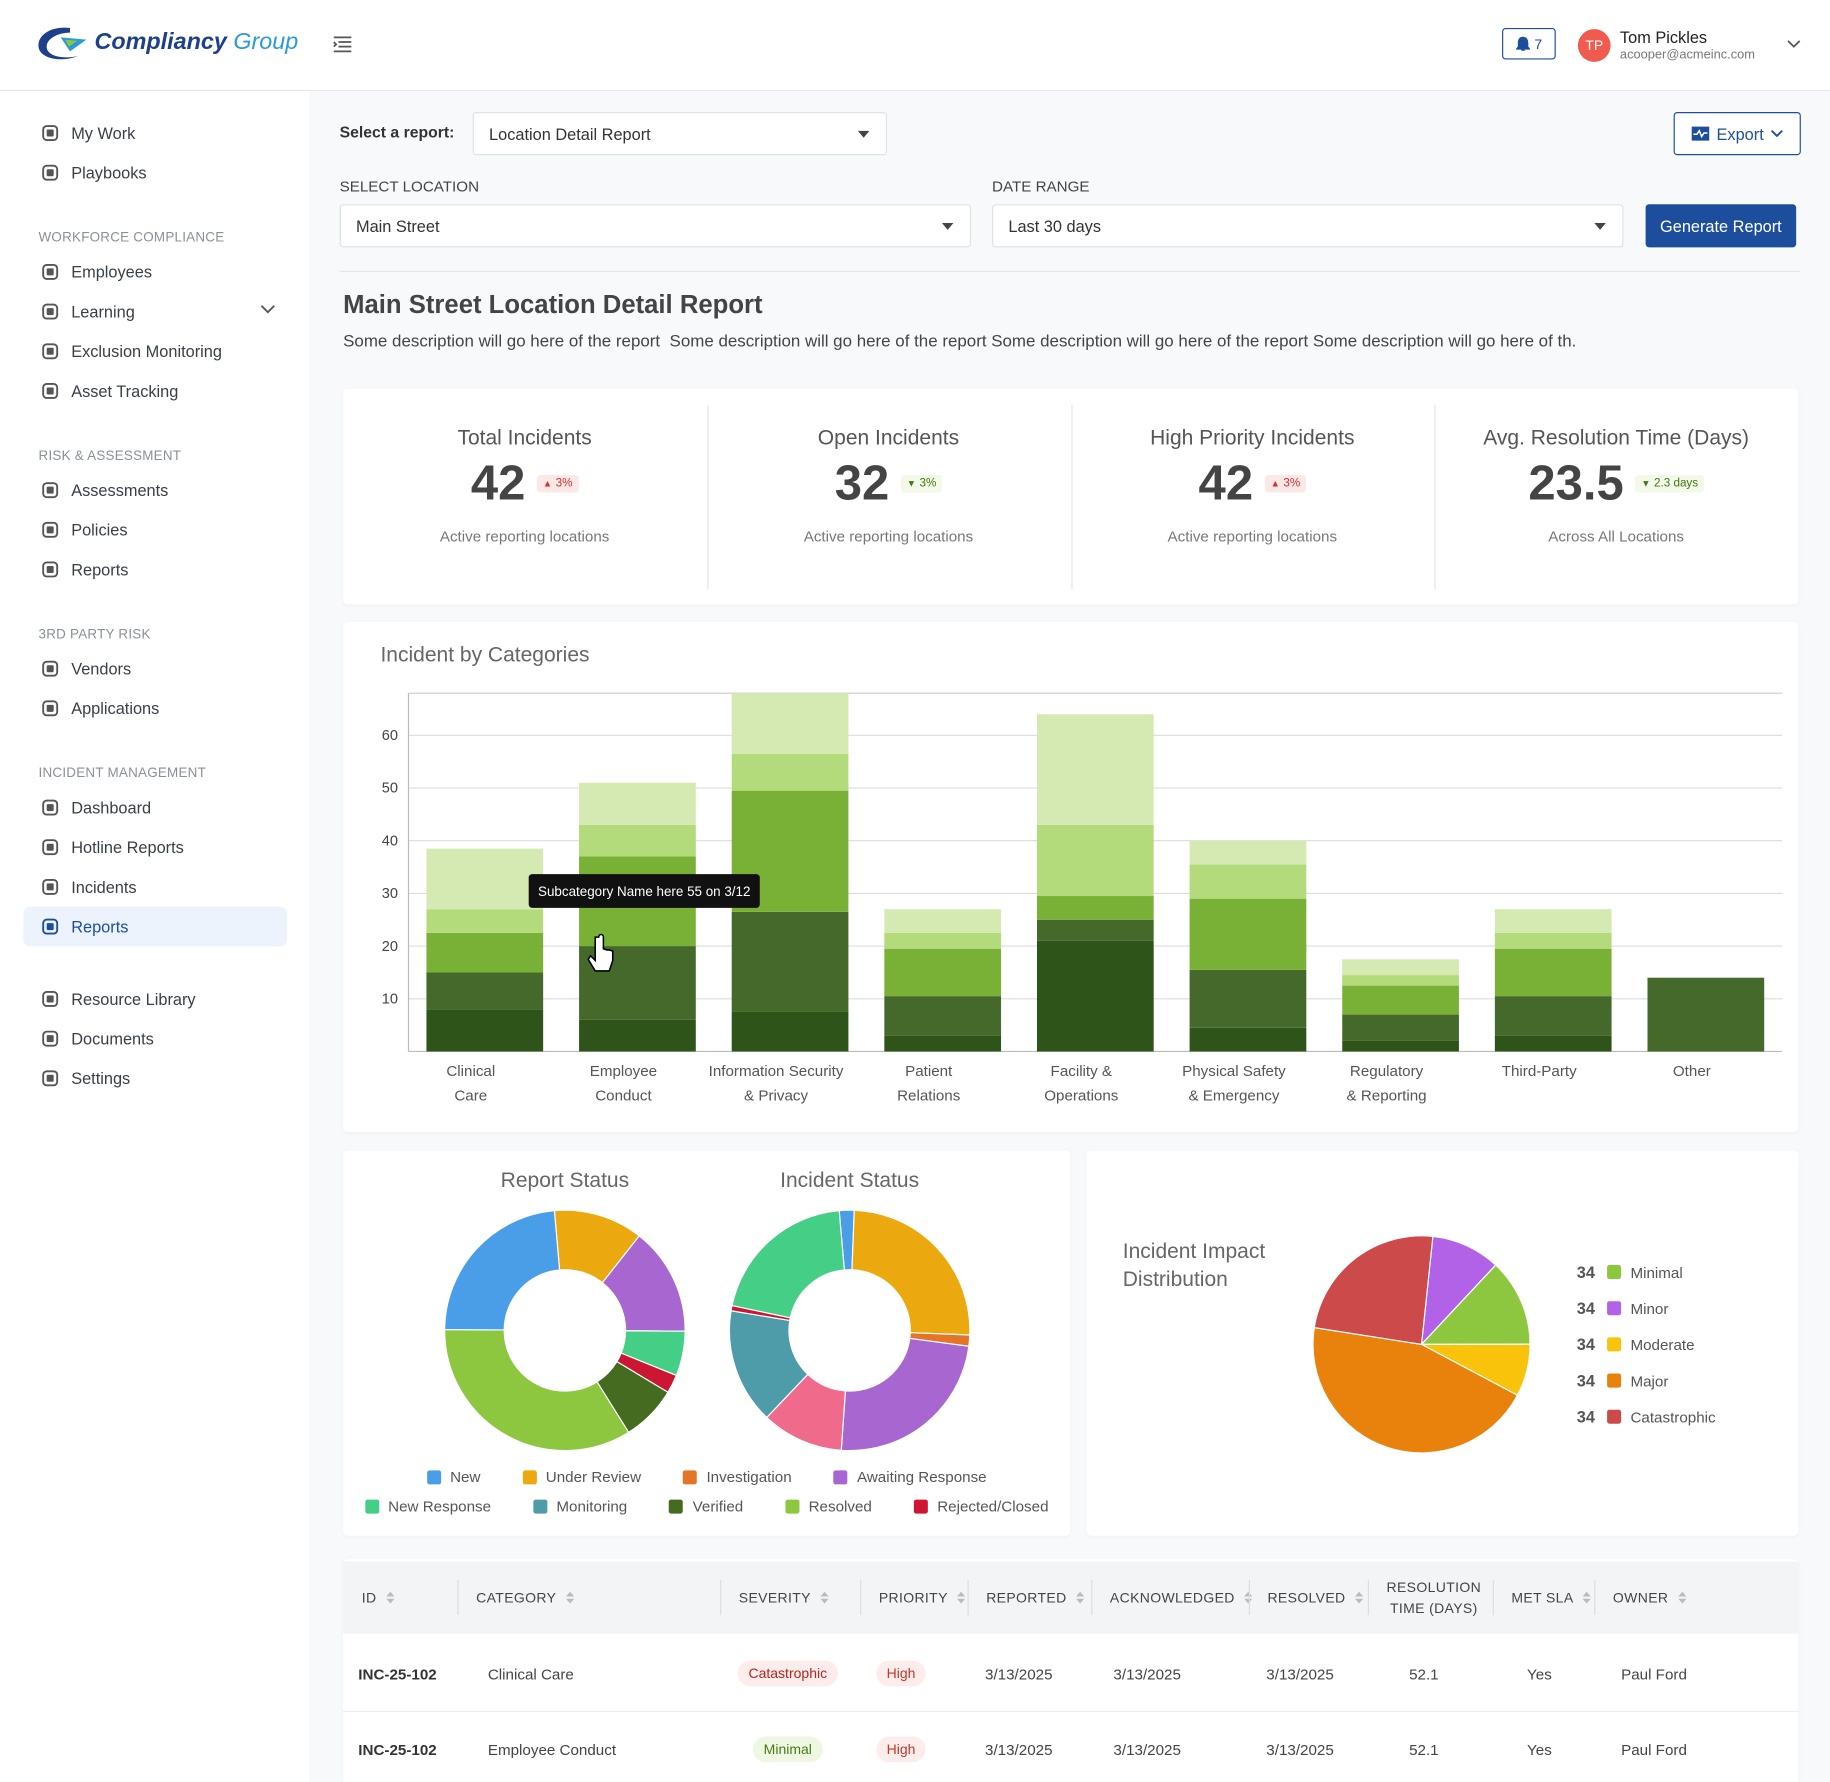 The width and height of the screenshot is (1830, 1782). What do you see at coordinates (498, 482) in the screenshot?
I see `kpi-value: 42` at bounding box center [498, 482].